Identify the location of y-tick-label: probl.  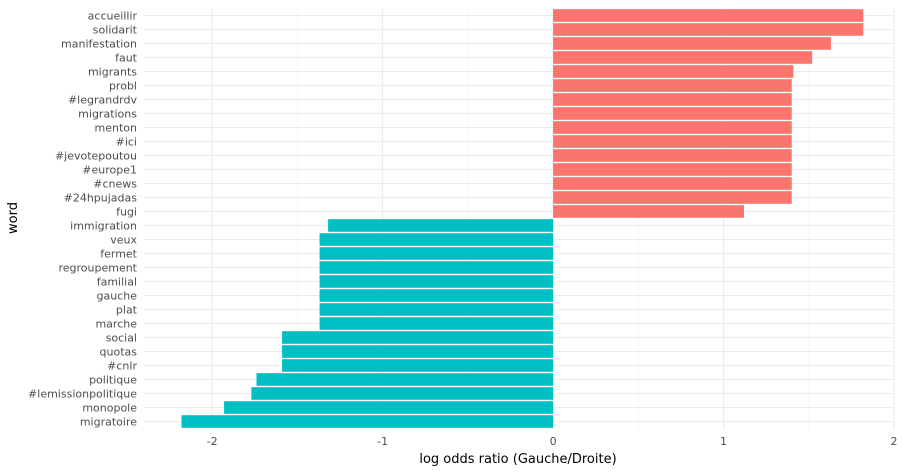
(123, 86).